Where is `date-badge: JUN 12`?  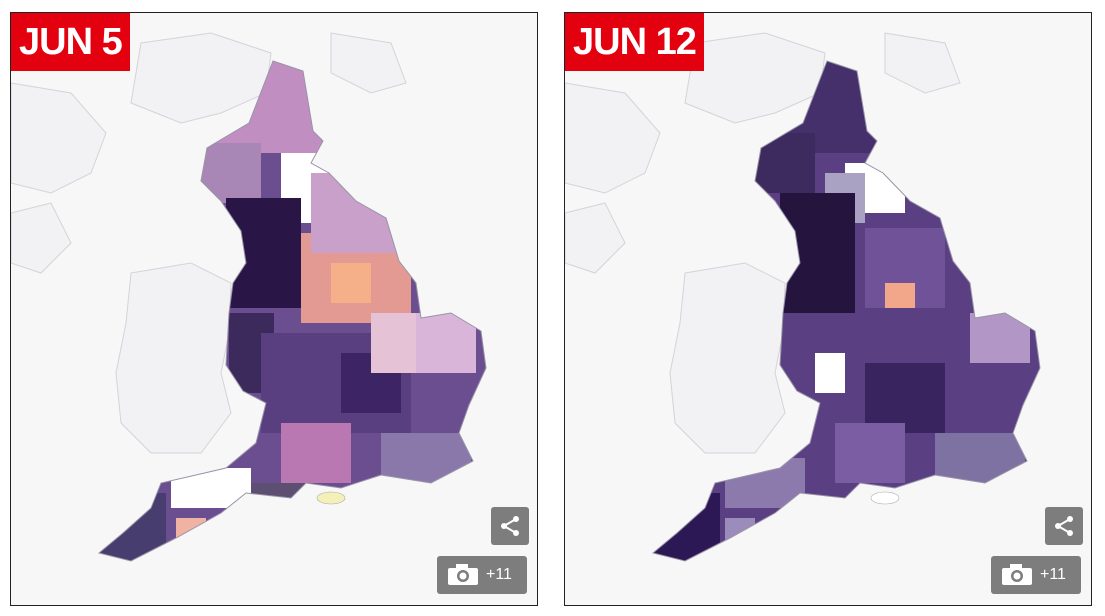
date-badge: JUN 12 is located at coordinates (634, 42).